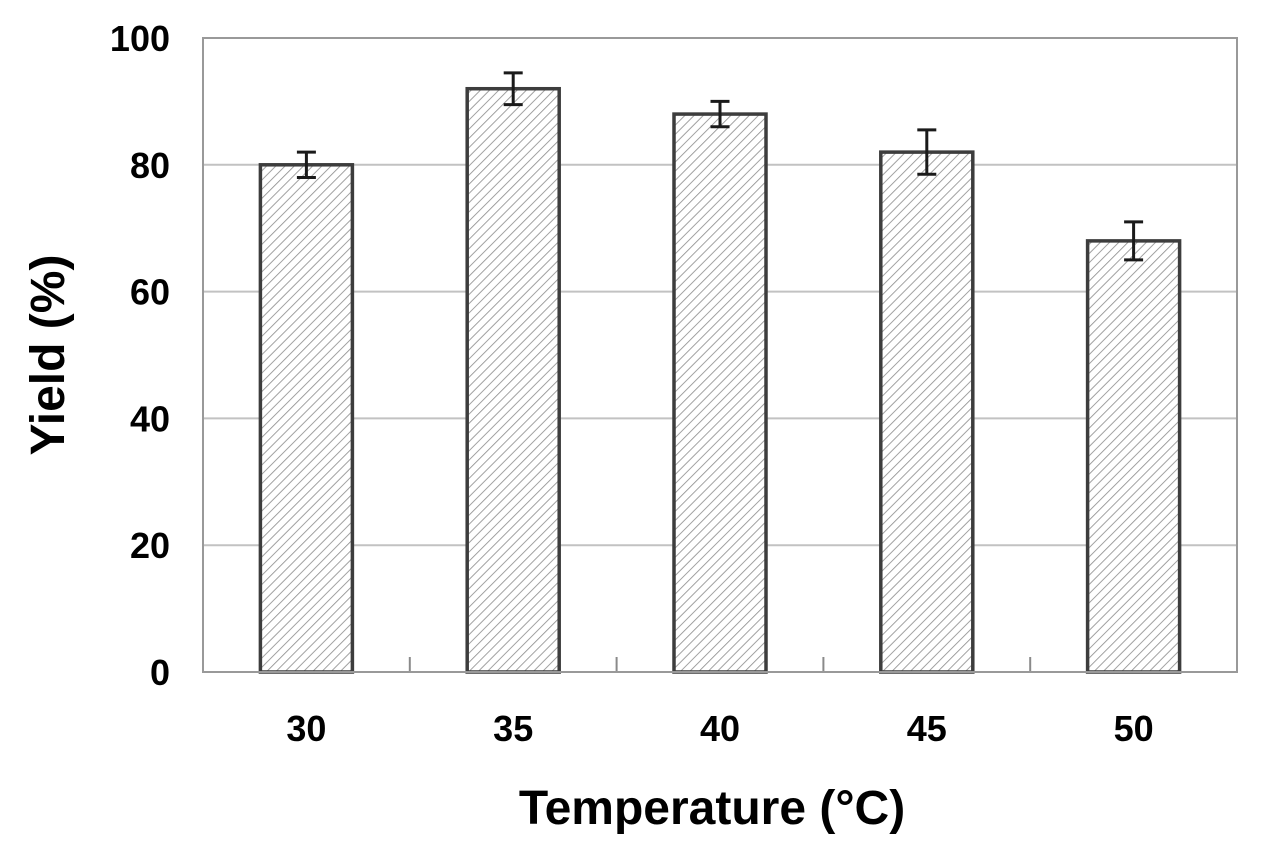 The height and width of the screenshot is (866, 1282). What do you see at coordinates (927, 728) in the screenshot?
I see `x-tick-label: 45` at bounding box center [927, 728].